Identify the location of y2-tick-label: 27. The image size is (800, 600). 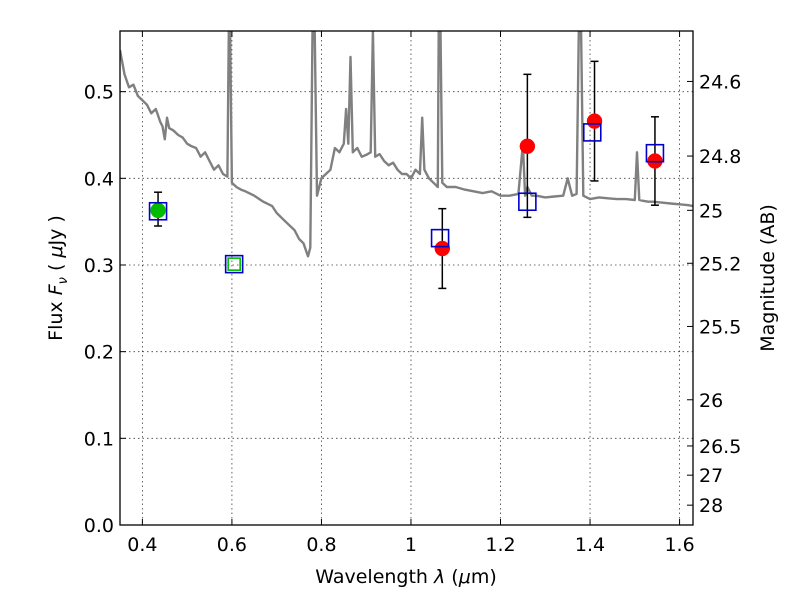
(711, 476).